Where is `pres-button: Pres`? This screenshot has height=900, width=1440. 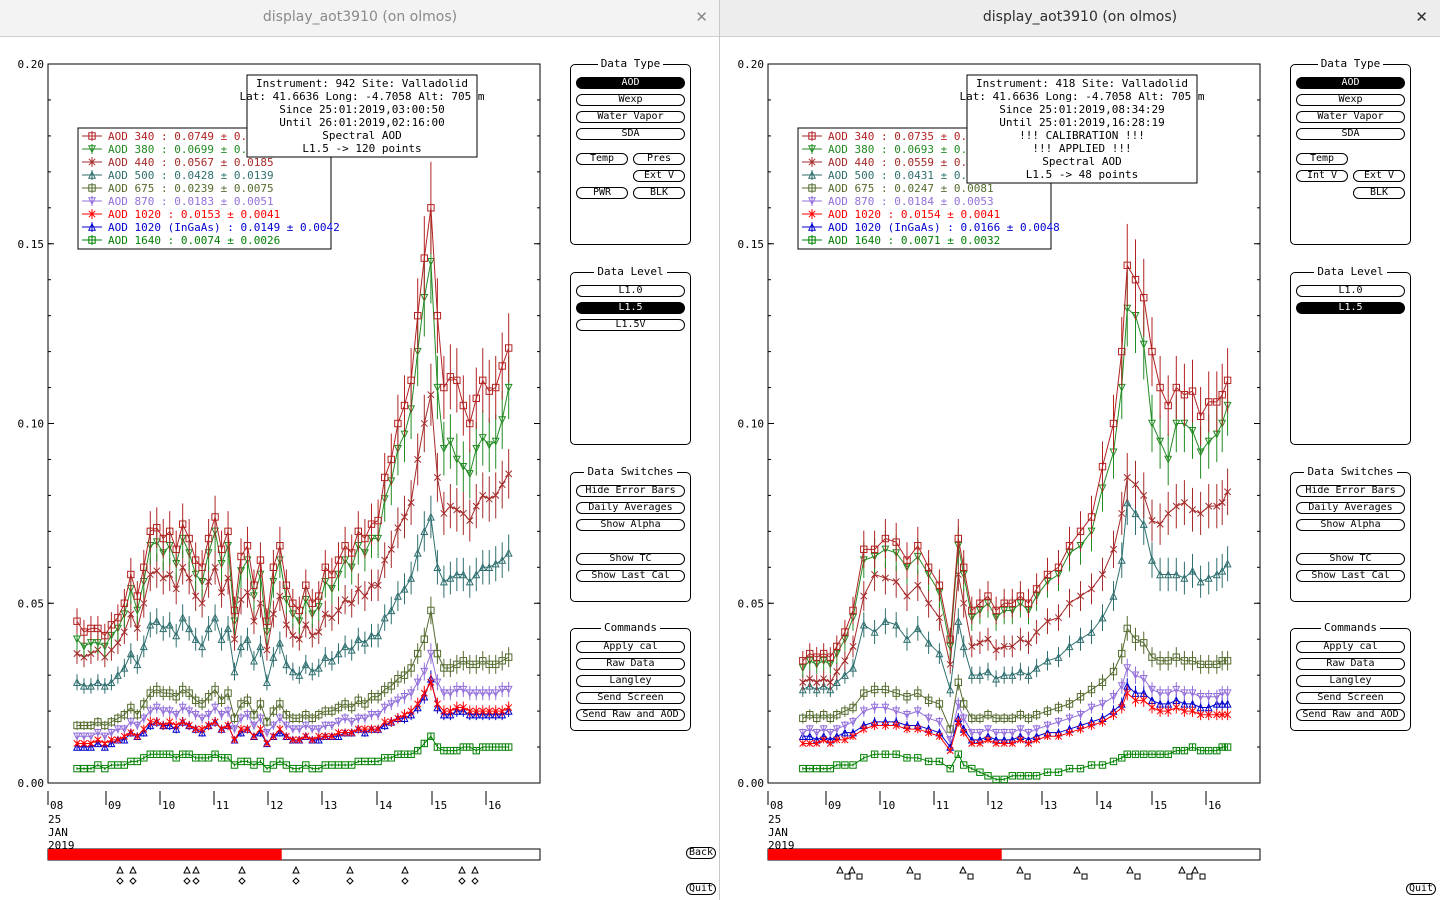
pres-button: Pres is located at coordinates (659, 159).